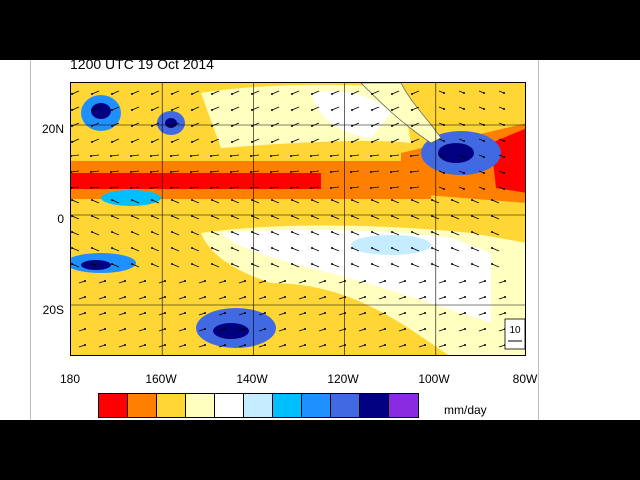 This screenshot has height=480, width=640. I want to click on reference-vector-label: 10, so click(515, 330).